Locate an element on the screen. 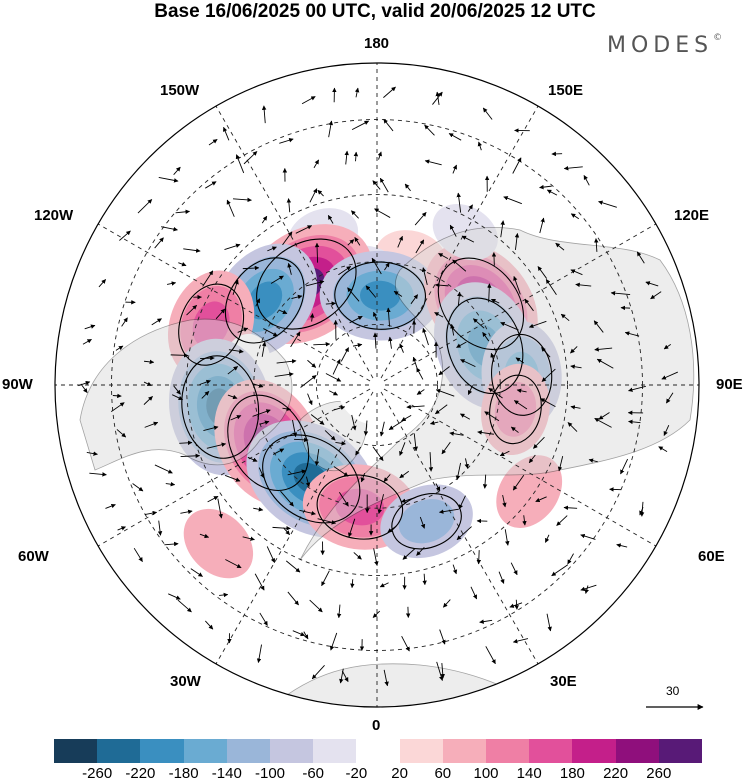 The height and width of the screenshot is (783, 750). latitude-circle is located at coordinates (377, 385).